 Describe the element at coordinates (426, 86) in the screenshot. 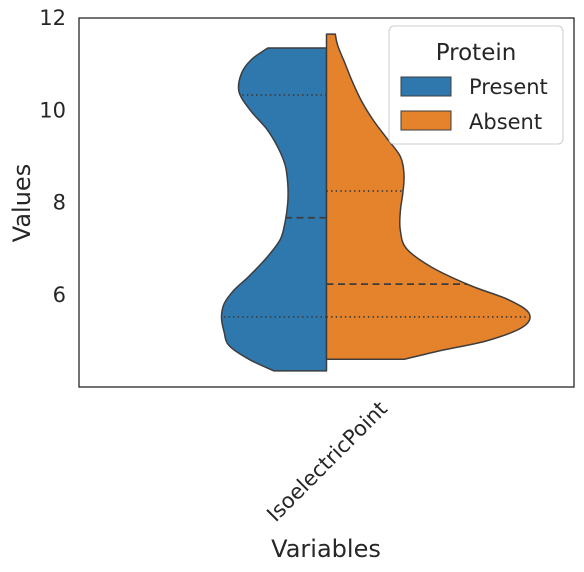

I see `legend-swatch-present` at that location.